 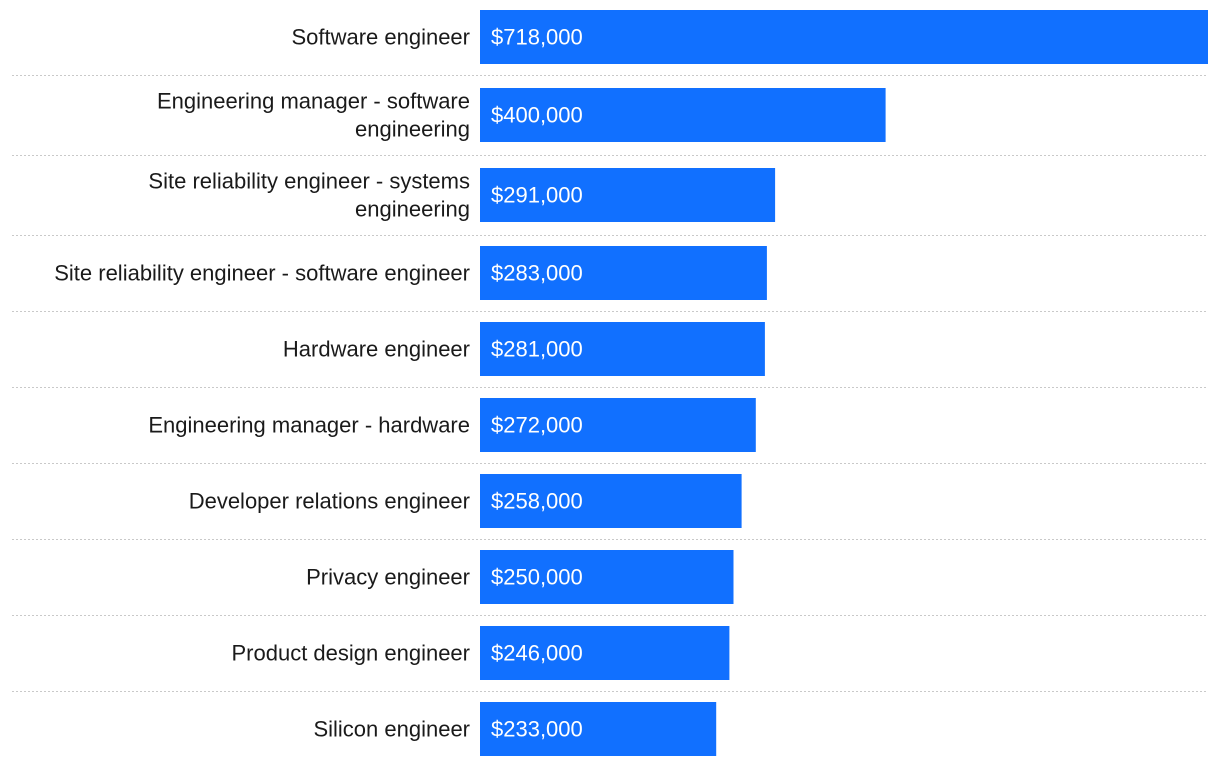 I want to click on category-label-0: Software engineer, so click(x=380, y=37).